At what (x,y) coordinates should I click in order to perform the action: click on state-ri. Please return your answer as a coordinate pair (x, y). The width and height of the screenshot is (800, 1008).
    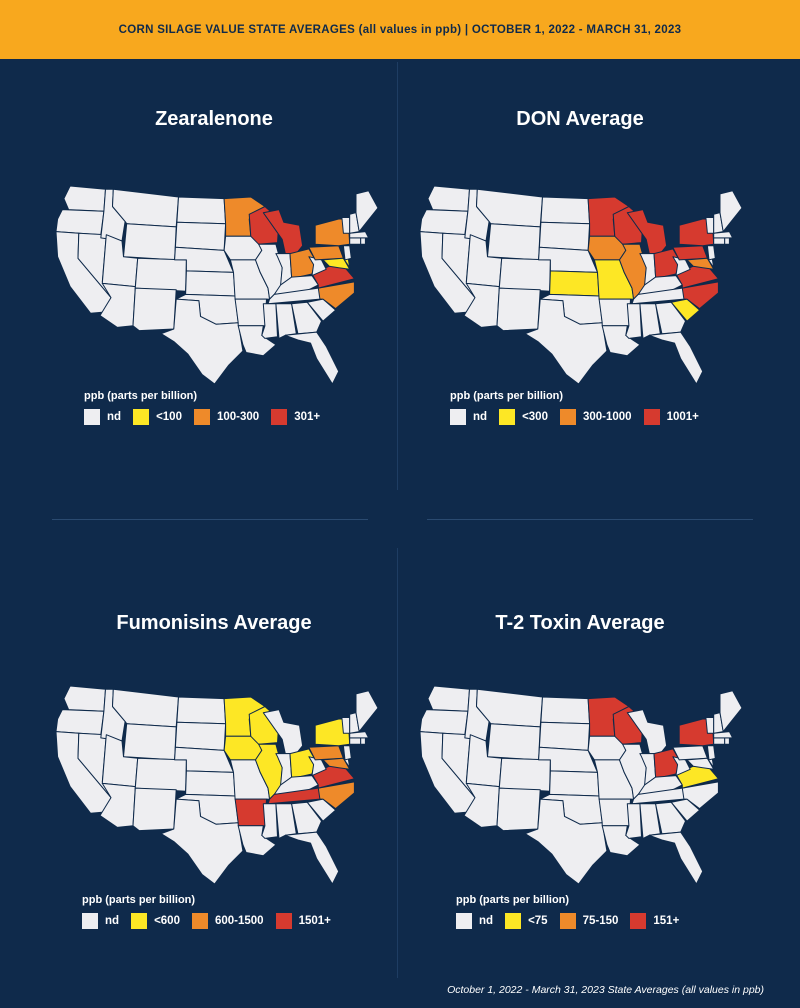
    Looking at the image, I should click on (727, 241).